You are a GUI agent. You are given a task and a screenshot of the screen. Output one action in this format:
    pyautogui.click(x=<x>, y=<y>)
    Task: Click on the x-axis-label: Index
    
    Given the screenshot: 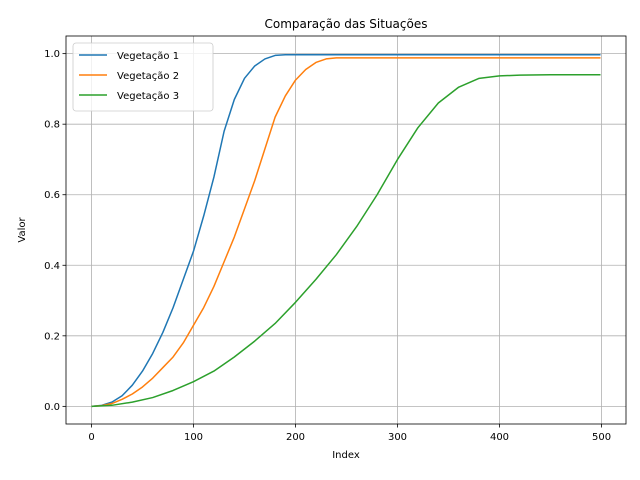 What is the action you would take?
    pyautogui.click(x=346, y=455)
    